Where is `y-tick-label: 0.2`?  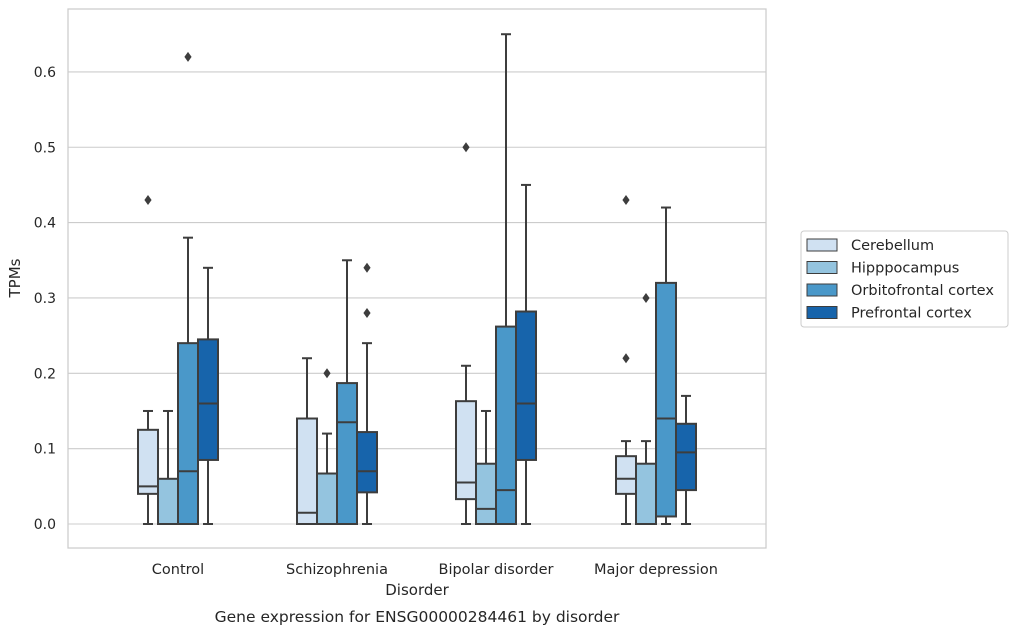 y-tick-label: 0.2 is located at coordinates (45, 374).